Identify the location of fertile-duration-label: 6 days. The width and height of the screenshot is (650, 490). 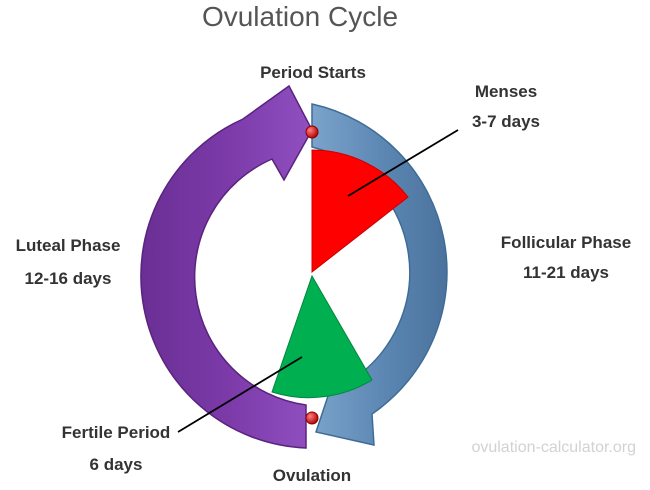
(116, 464).